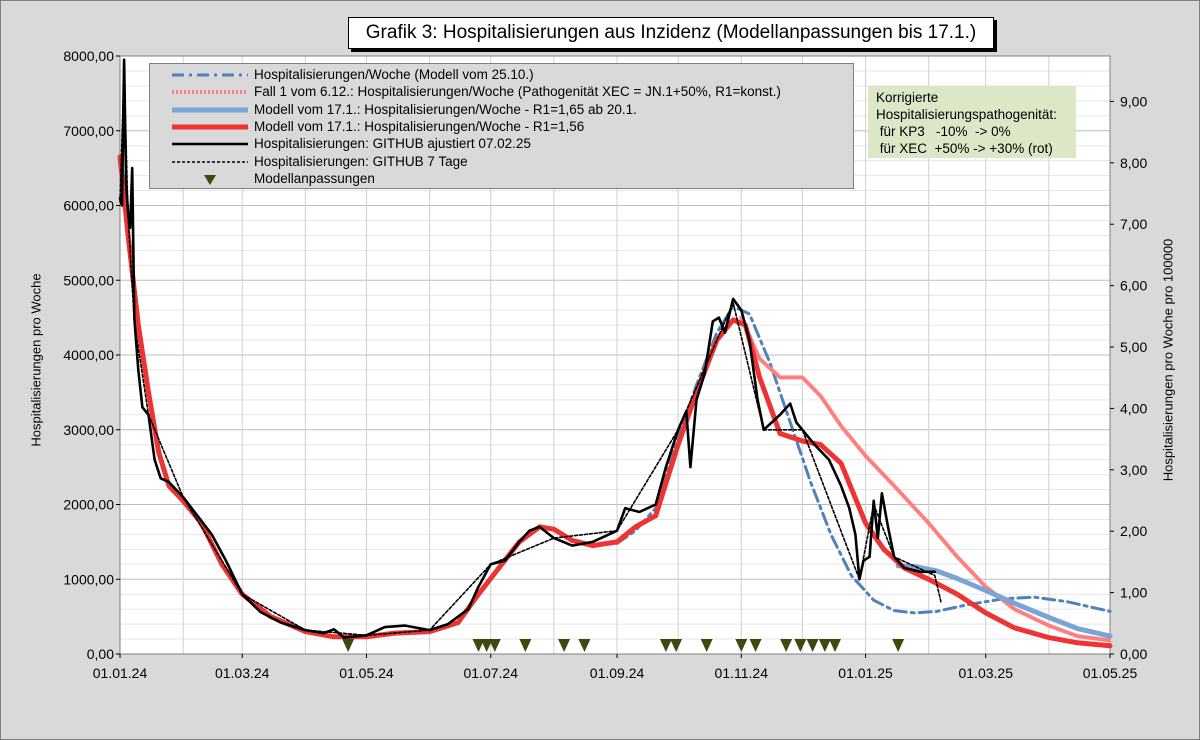 The width and height of the screenshot is (1200, 740). I want to click on legend-label: Hospitalisierungen: GITHUB 7 Tage, so click(361, 161).